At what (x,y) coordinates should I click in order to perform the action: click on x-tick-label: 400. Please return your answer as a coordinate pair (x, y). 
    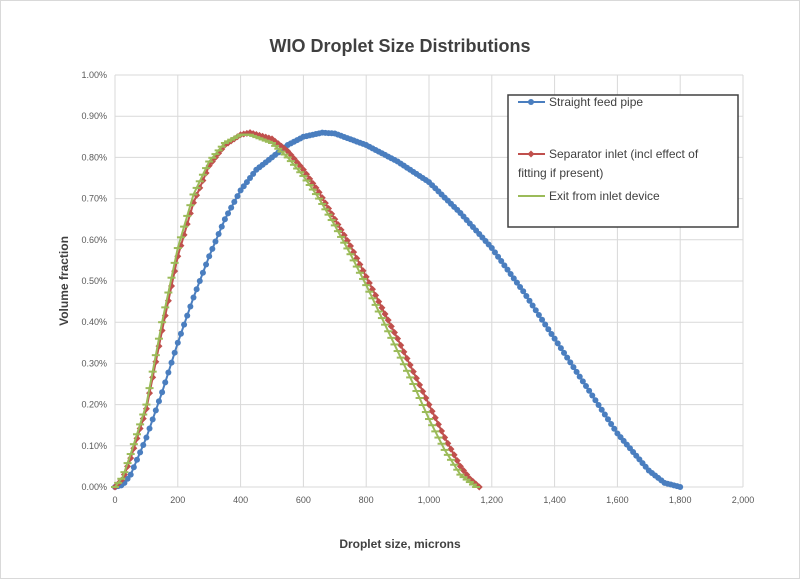
    Looking at the image, I should click on (240, 500).